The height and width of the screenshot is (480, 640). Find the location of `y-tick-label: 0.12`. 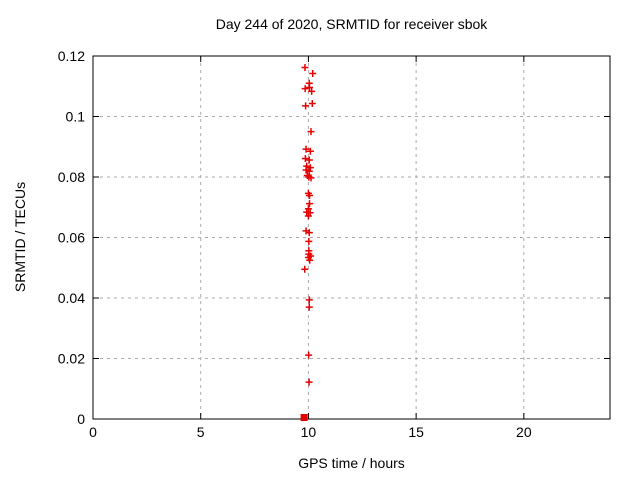

y-tick-label: 0.12 is located at coordinates (71, 56).